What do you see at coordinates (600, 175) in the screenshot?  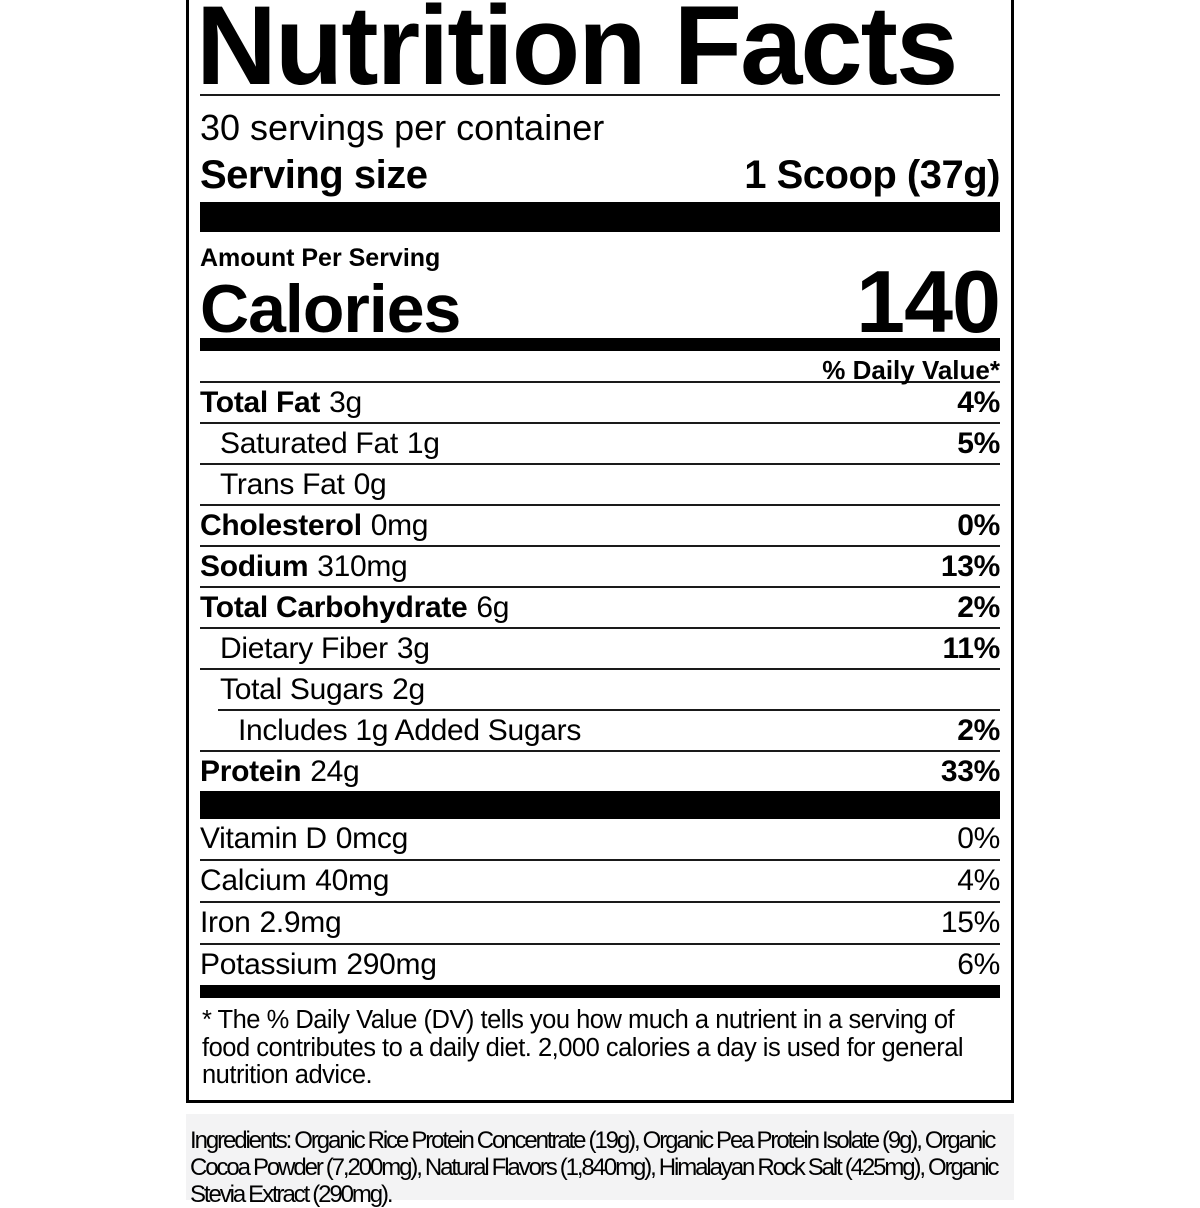 I see `serving-size-row: Serving size 1 Scoop (37g)` at bounding box center [600, 175].